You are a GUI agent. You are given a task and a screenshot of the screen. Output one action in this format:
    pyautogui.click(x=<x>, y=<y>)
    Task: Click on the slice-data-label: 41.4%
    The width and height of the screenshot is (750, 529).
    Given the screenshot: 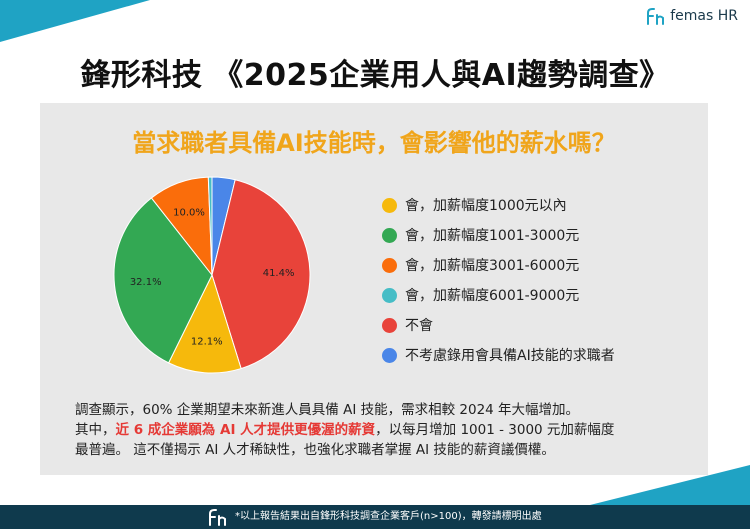 What is the action you would take?
    pyautogui.click(x=279, y=273)
    